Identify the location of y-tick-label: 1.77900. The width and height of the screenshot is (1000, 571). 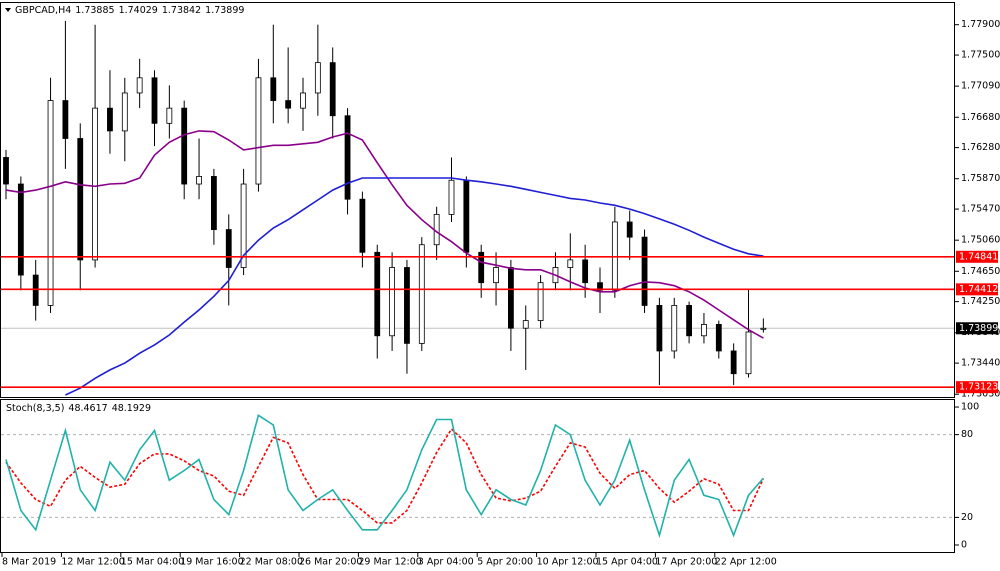
(980, 24).